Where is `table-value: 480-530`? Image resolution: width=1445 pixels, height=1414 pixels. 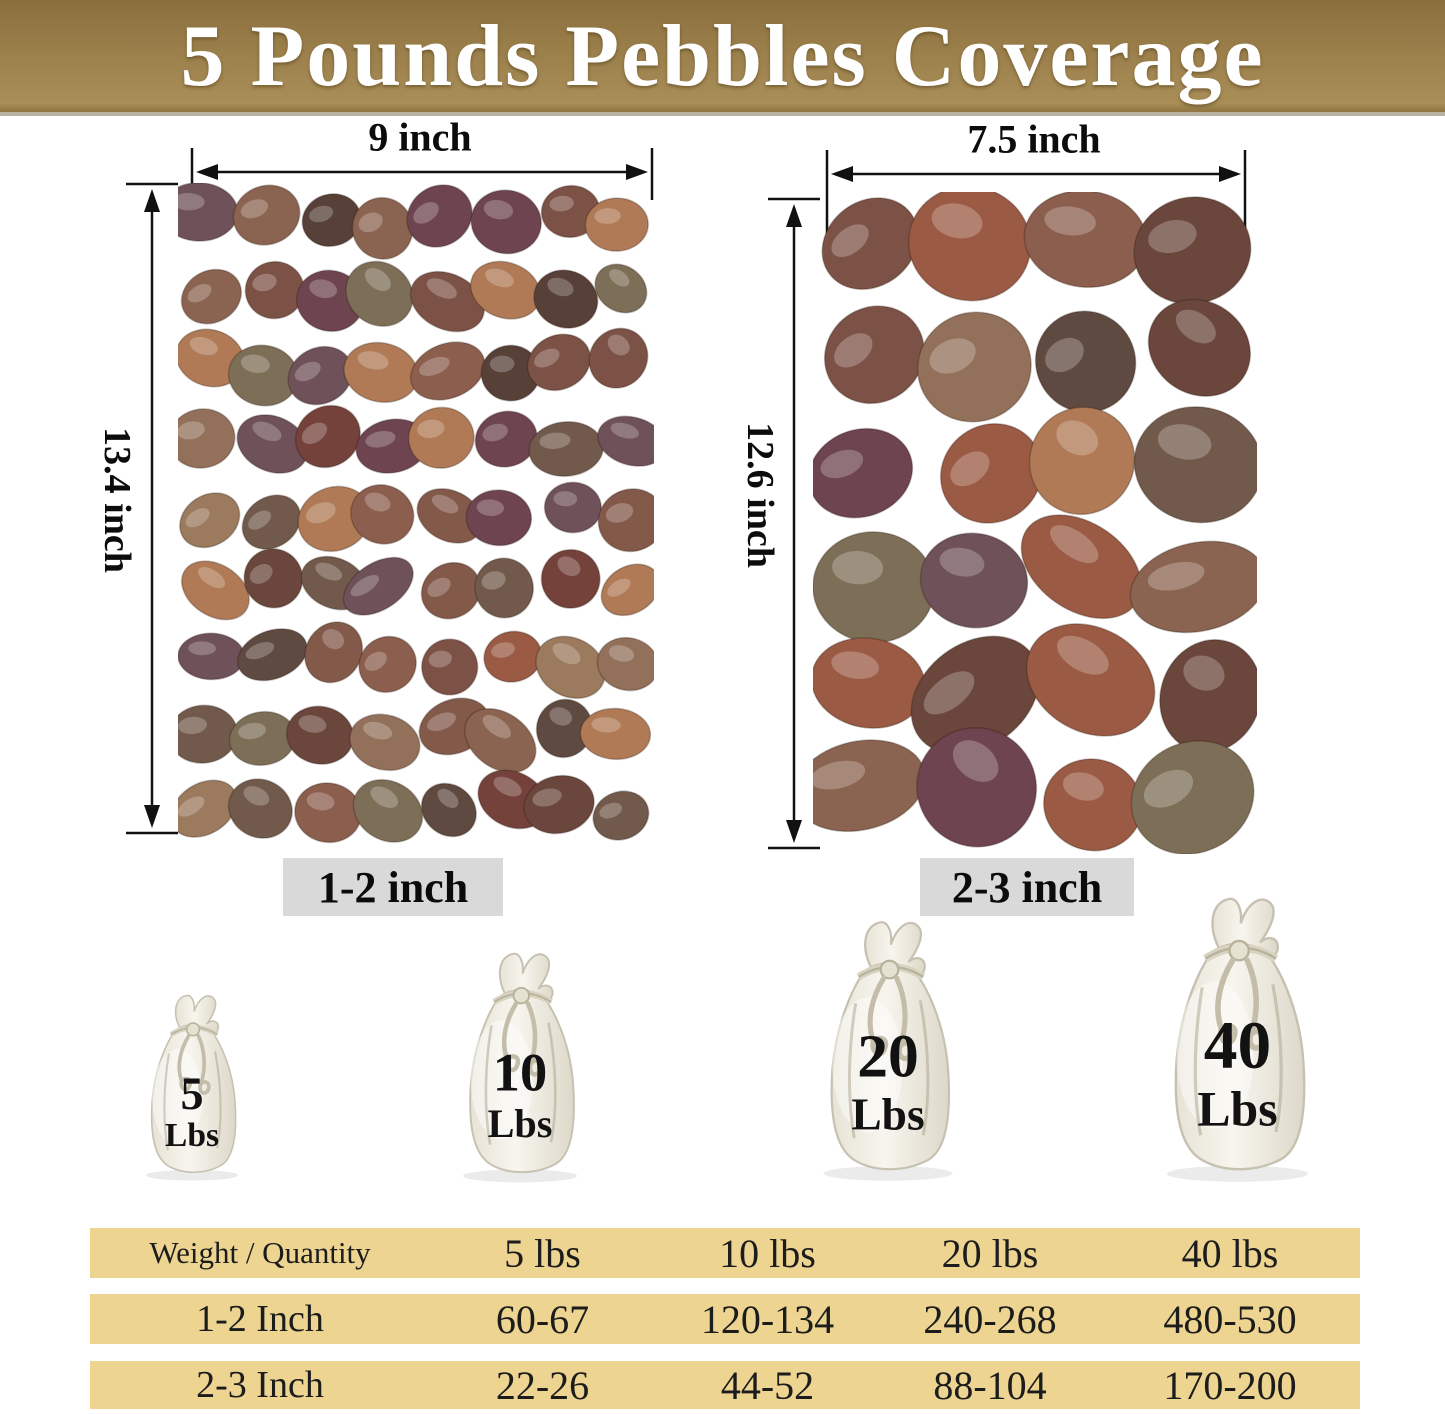 table-value: 480-530 is located at coordinates (1230, 1319).